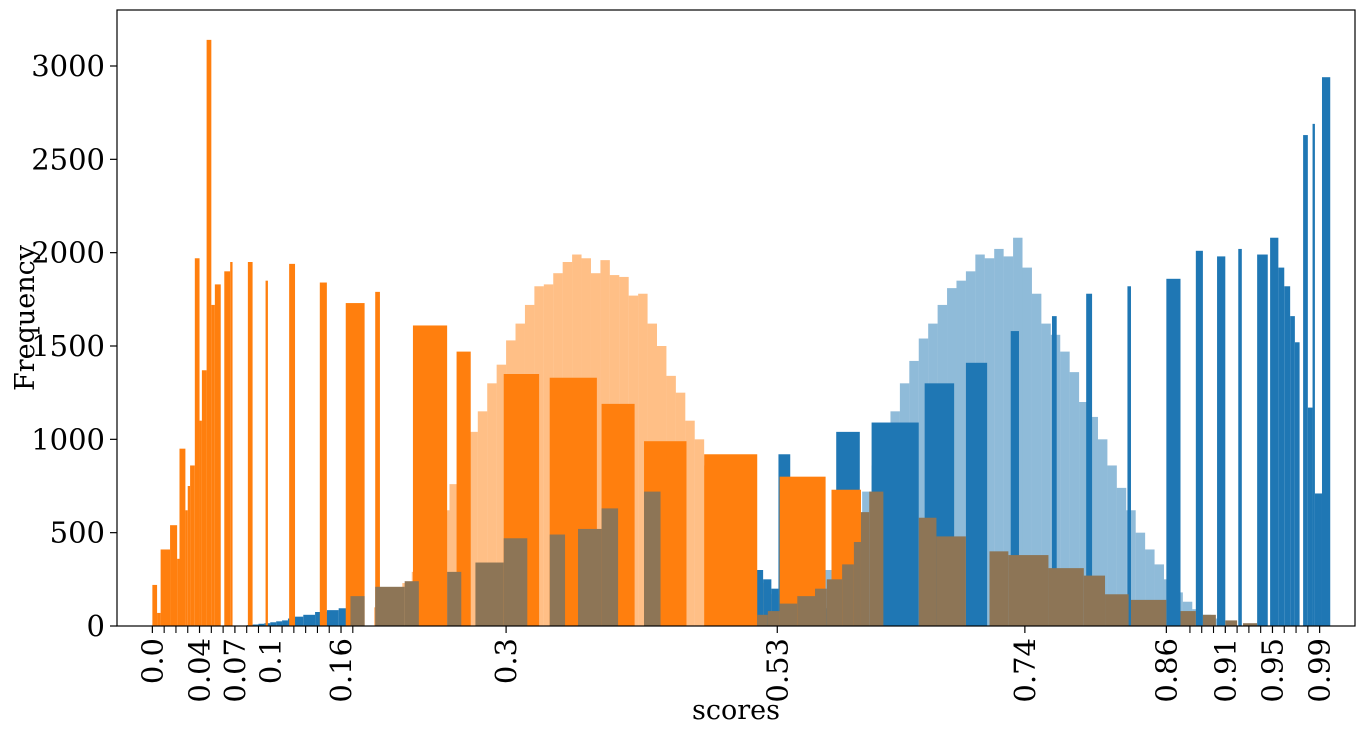 Image resolution: width=1365 pixels, height=734 pixels. I want to click on x-tick-label-8: 0.86, so click(1166, 670).